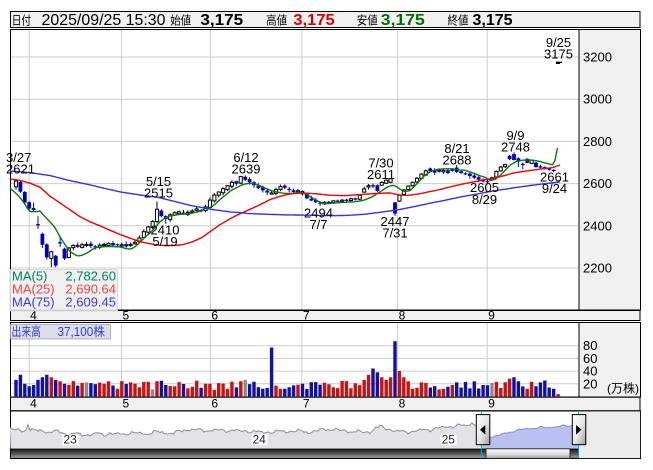 Image resolution: width=653 pixels, height=470 pixels. Describe the element at coordinates (82, 331) in the screenshot. I see `svg-text: 37,100株` at that location.